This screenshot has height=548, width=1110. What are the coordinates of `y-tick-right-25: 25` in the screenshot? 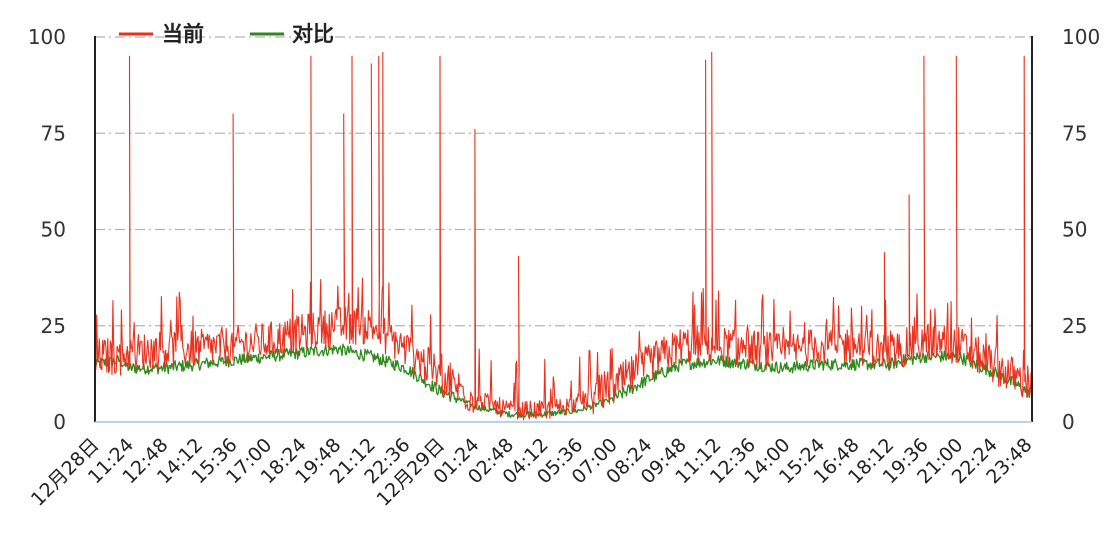 It's located at (1074, 326).